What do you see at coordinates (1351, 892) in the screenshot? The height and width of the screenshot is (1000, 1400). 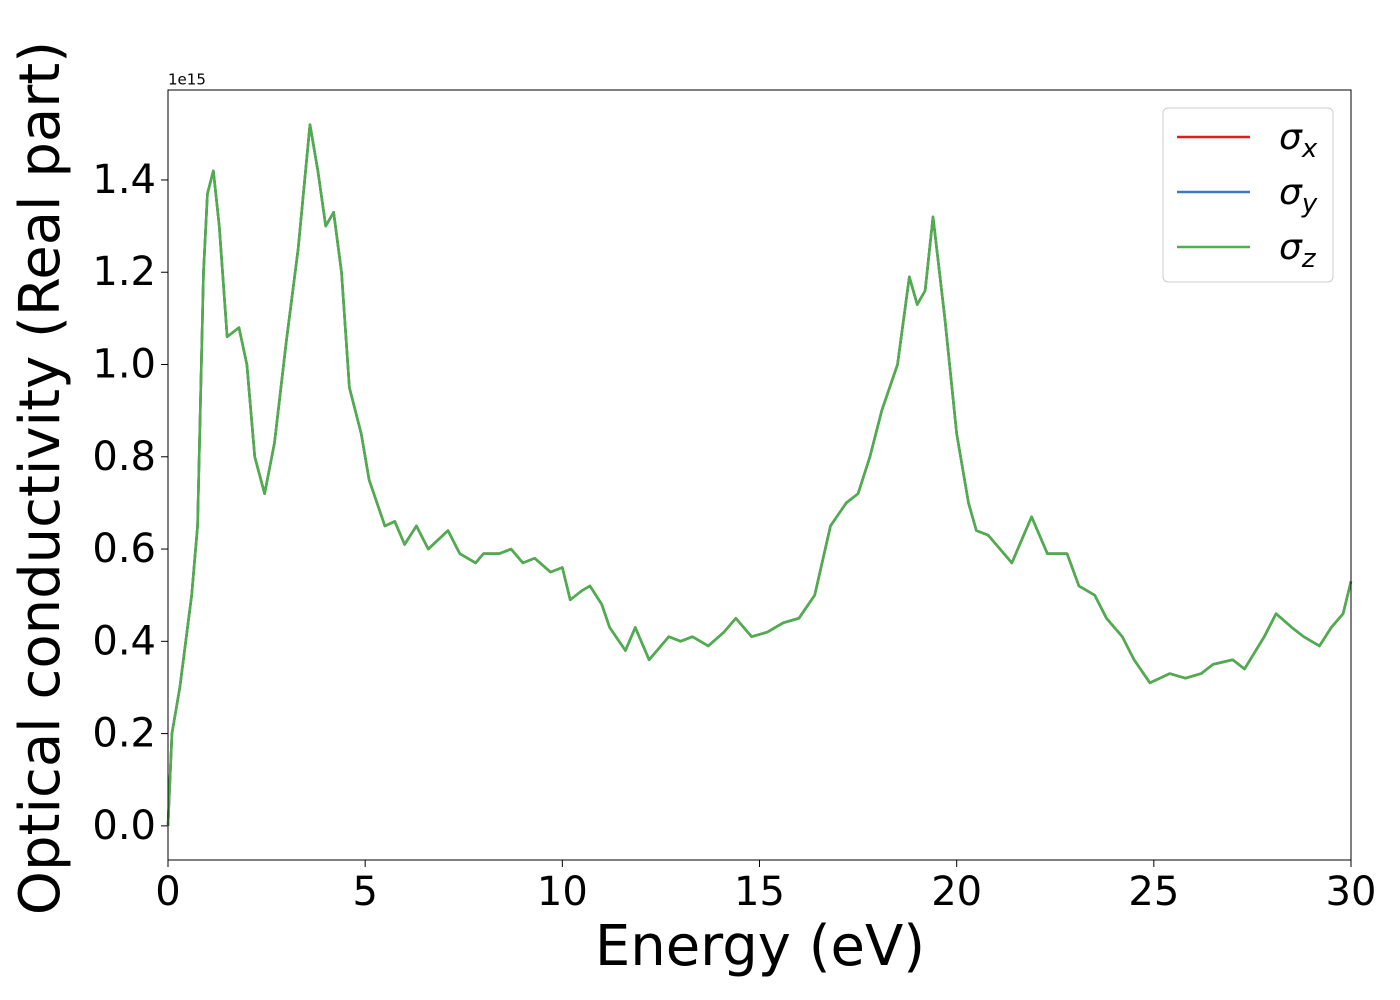 I see `x-tick-label: 30` at bounding box center [1351, 892].